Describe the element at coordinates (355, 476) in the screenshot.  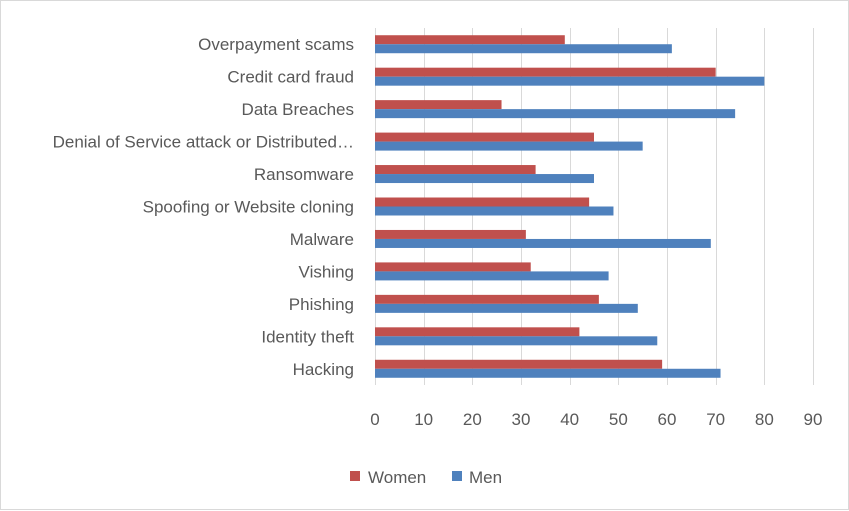
I see `legend-swatch-women` at that location.